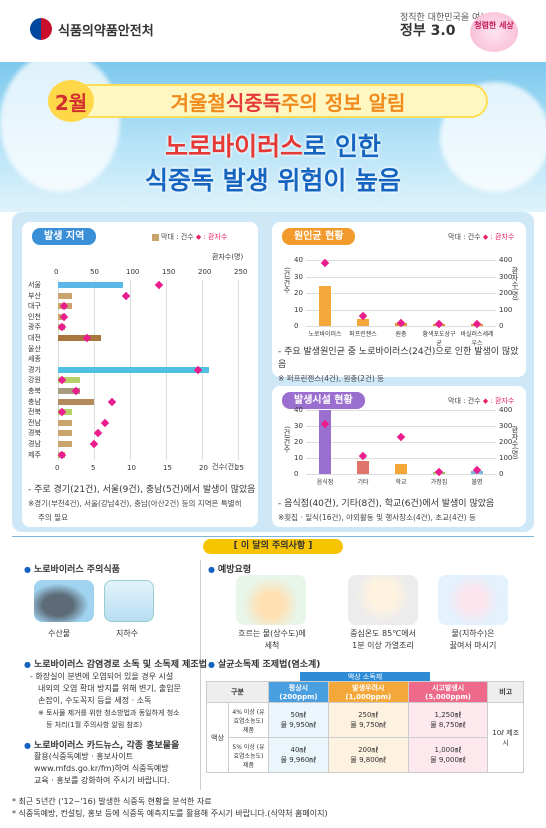 The width and height of the screenshot is (546, 828). What do you see at coordinates (34, 348) in the screenshot?
I see `region-label: 울산` at bounding box center [34, 348].